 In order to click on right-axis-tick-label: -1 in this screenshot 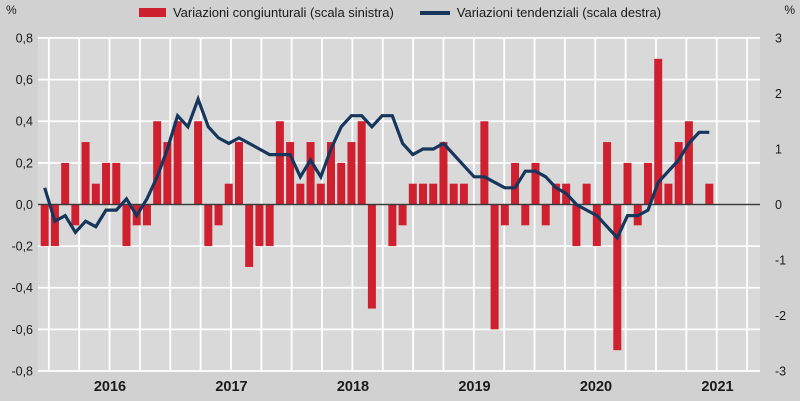, I will do `click(780, 260)`.